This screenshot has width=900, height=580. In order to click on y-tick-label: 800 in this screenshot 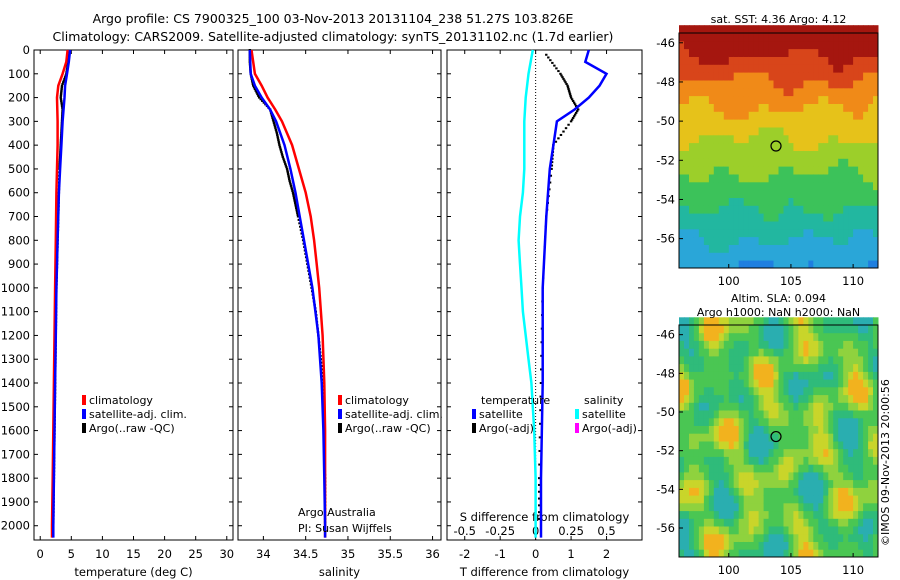, I will do `click(19, 240)`.